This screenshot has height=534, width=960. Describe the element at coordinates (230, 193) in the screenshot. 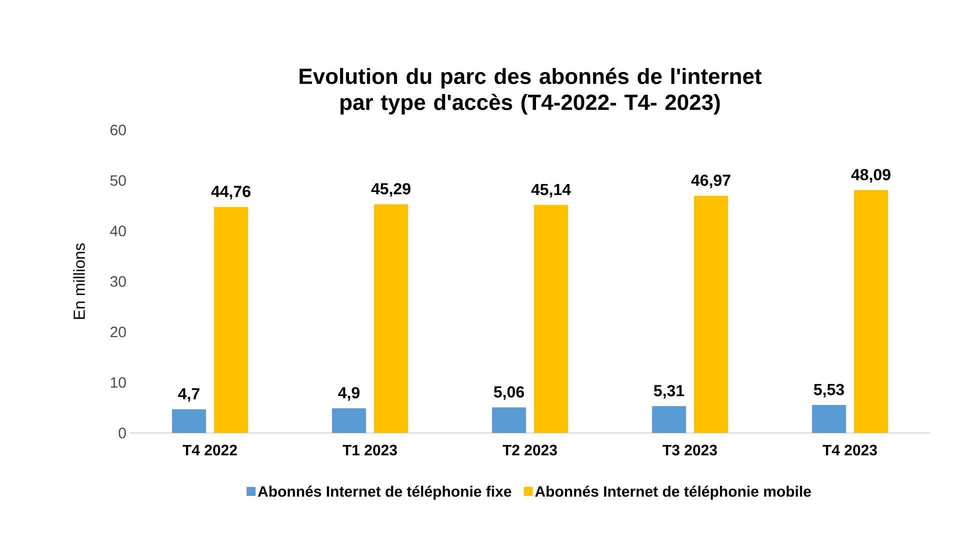

I see `data-label: 44,76` at that location.